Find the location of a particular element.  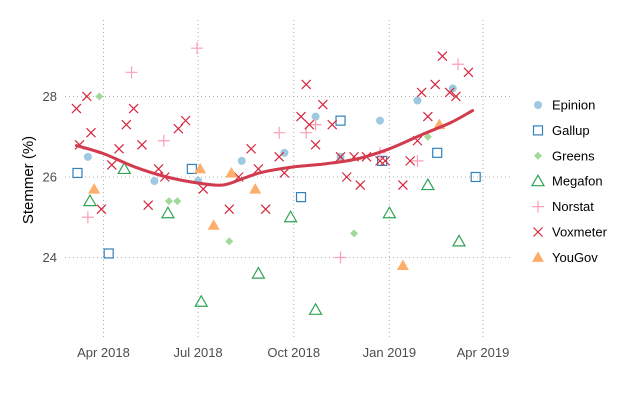

y-tick-label: 26 is located at coordinates (50, 176).